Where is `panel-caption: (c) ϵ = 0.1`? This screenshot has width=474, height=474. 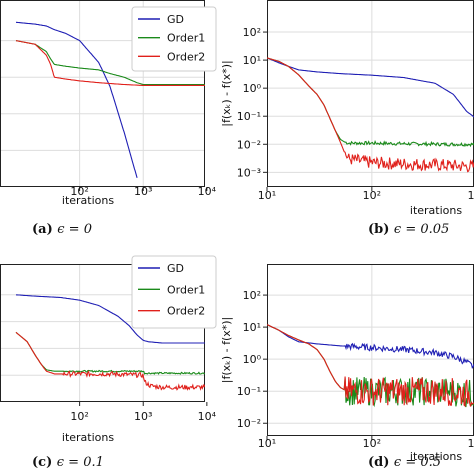 panel-caption: (c) ϵ = 0.1 is located at coordinates (68, 462).